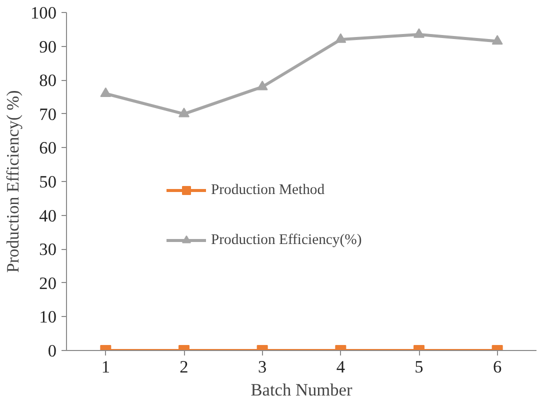  What do you see at coordinates (286, 240) in the screenshot?
I see `legend-label: Production Efficiency(%)` at bounding box center [286, 240].